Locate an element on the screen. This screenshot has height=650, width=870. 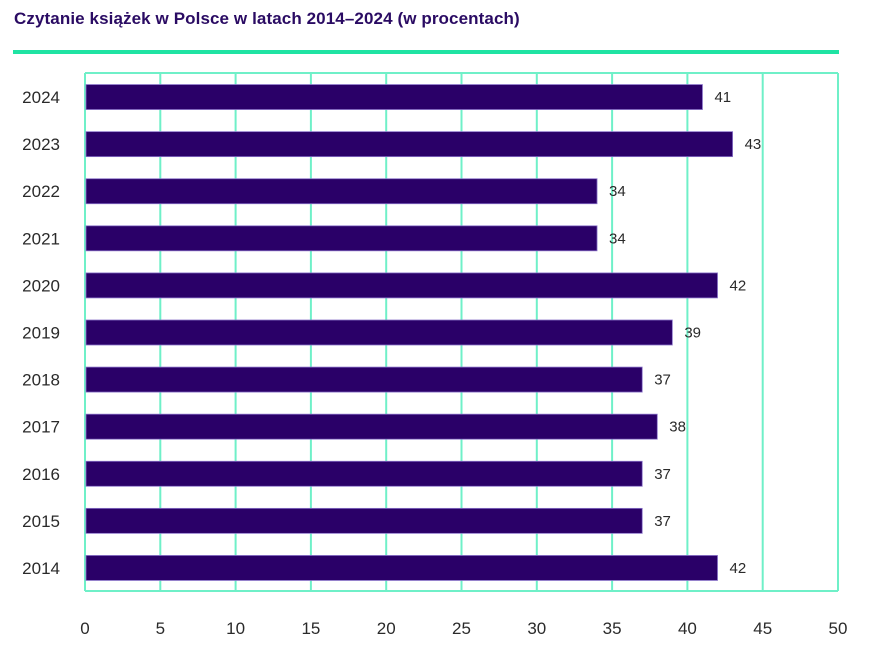
data-label: 41 is located at coordinates (722, 97).